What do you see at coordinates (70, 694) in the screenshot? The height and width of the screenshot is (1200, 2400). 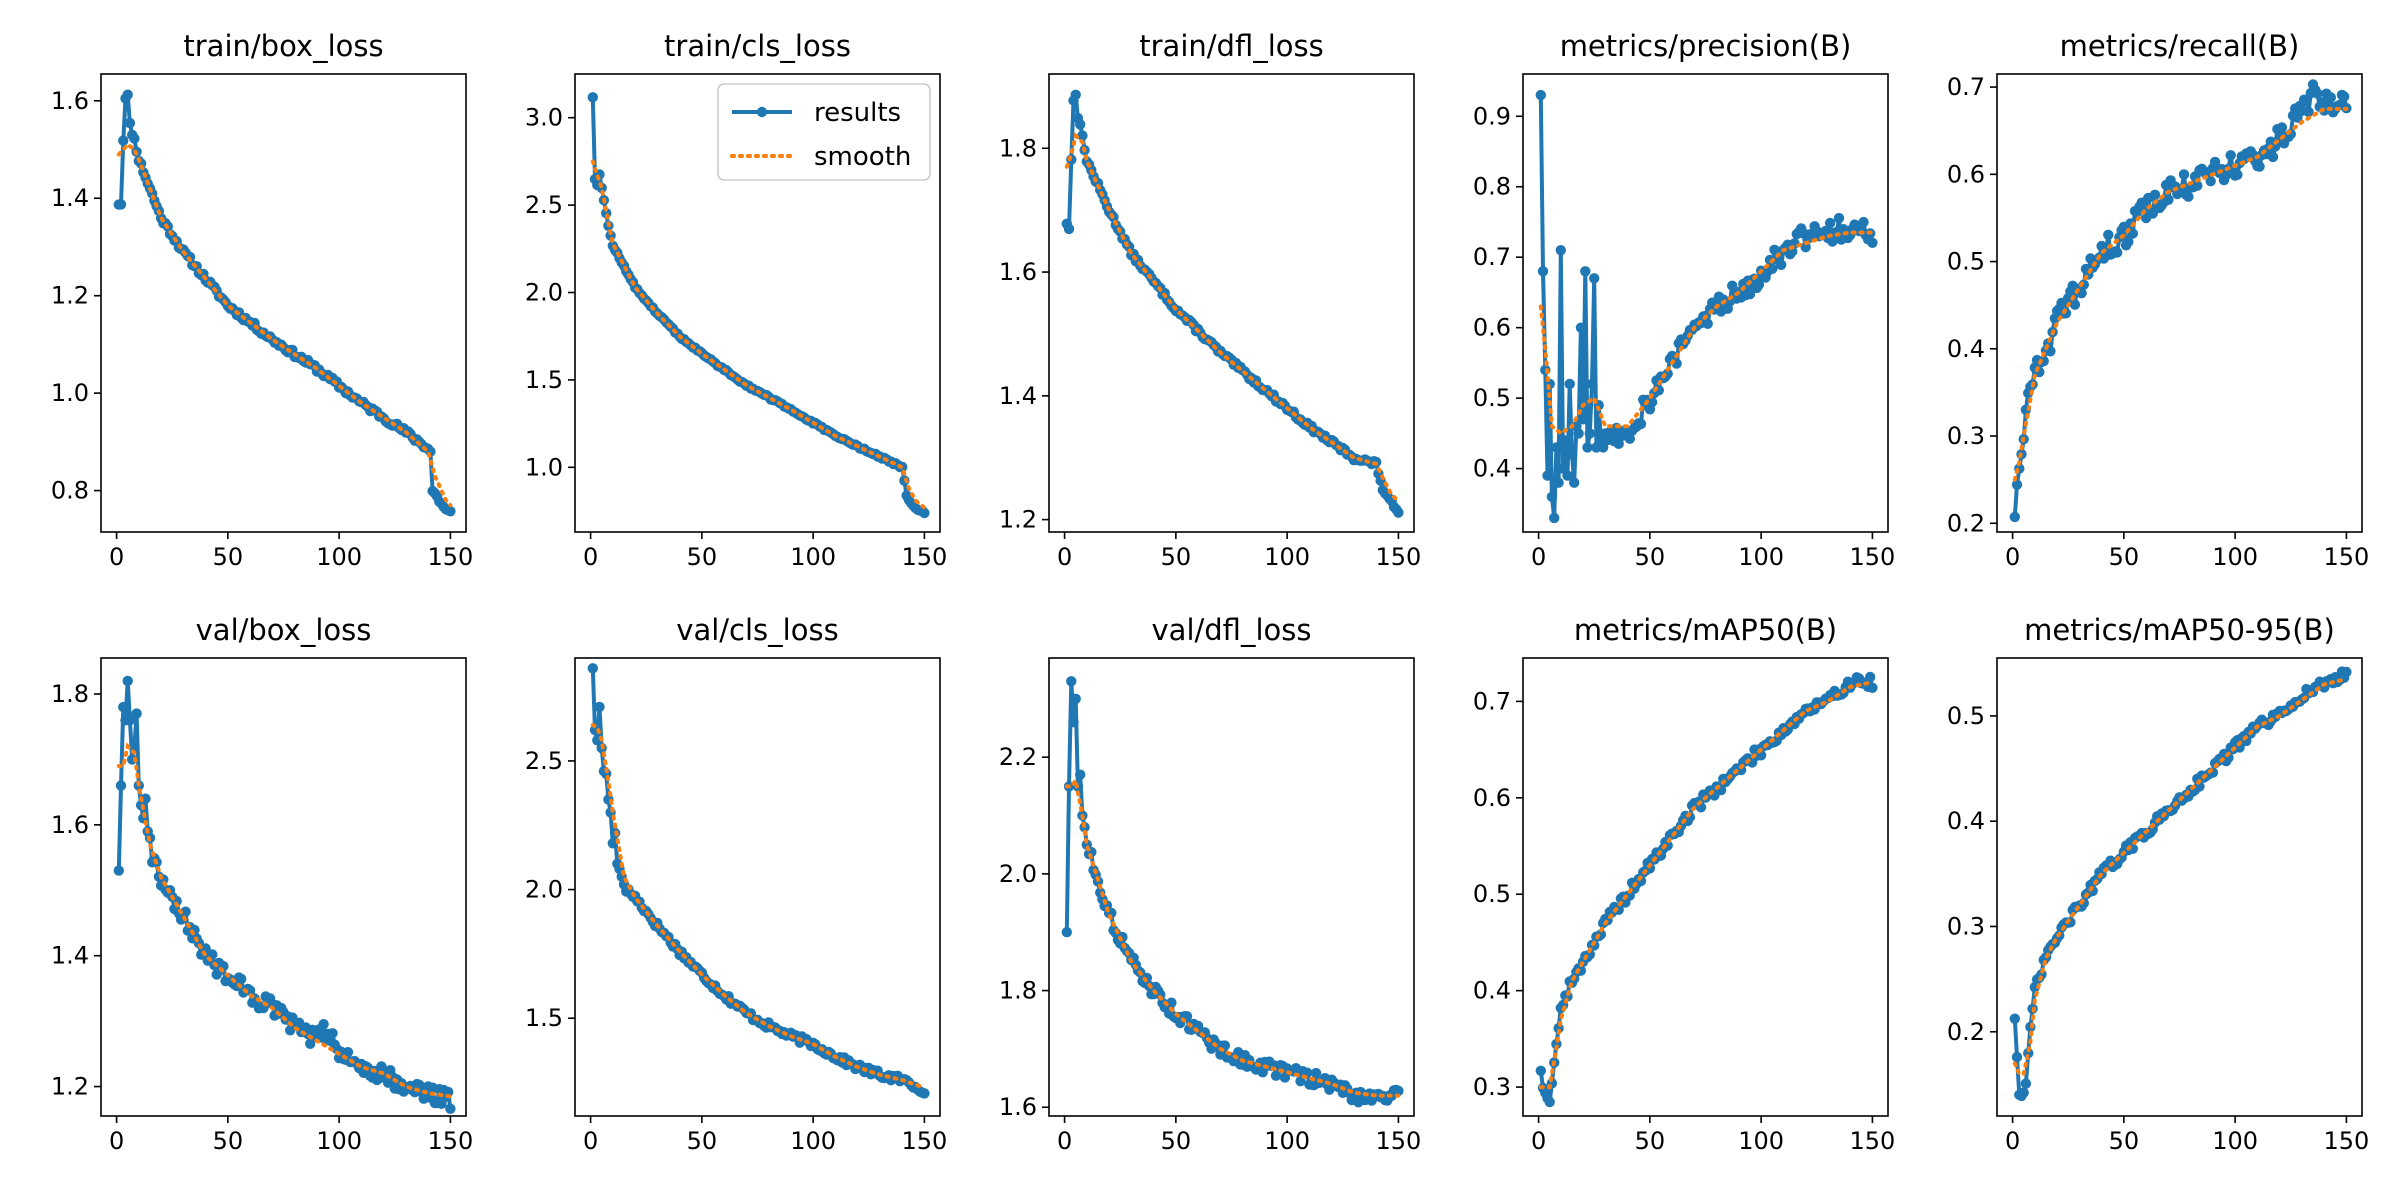 I see `y-tick-label: 1.8` at bounding box center [70, 694].